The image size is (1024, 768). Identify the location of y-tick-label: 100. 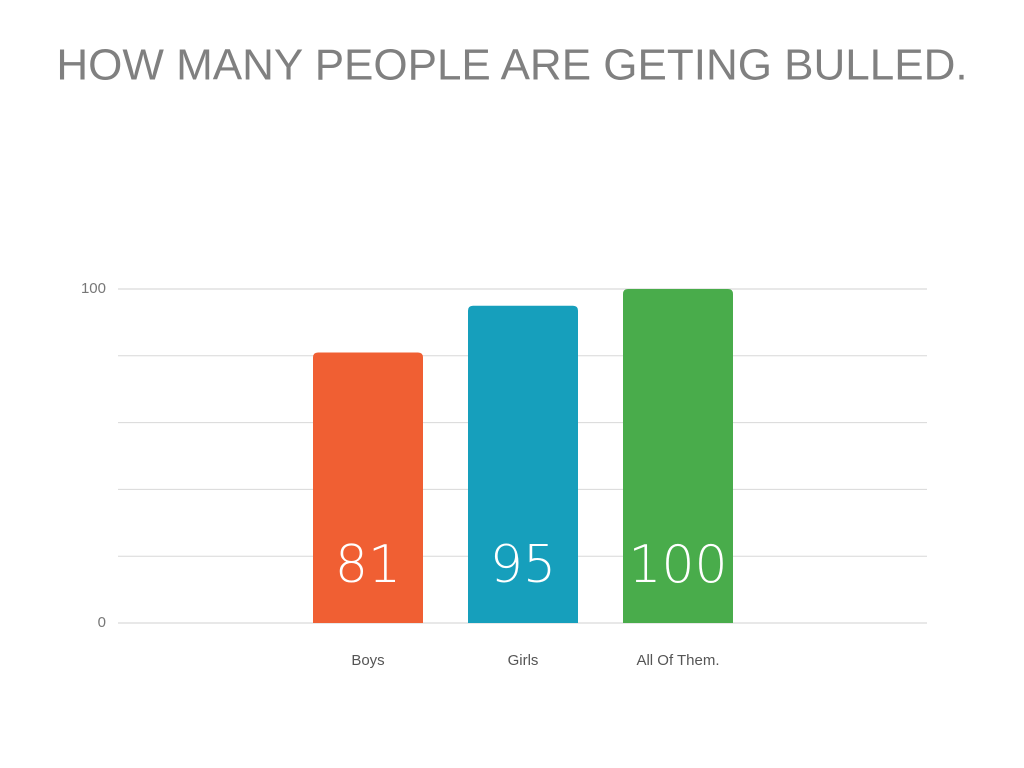
(93, 288).